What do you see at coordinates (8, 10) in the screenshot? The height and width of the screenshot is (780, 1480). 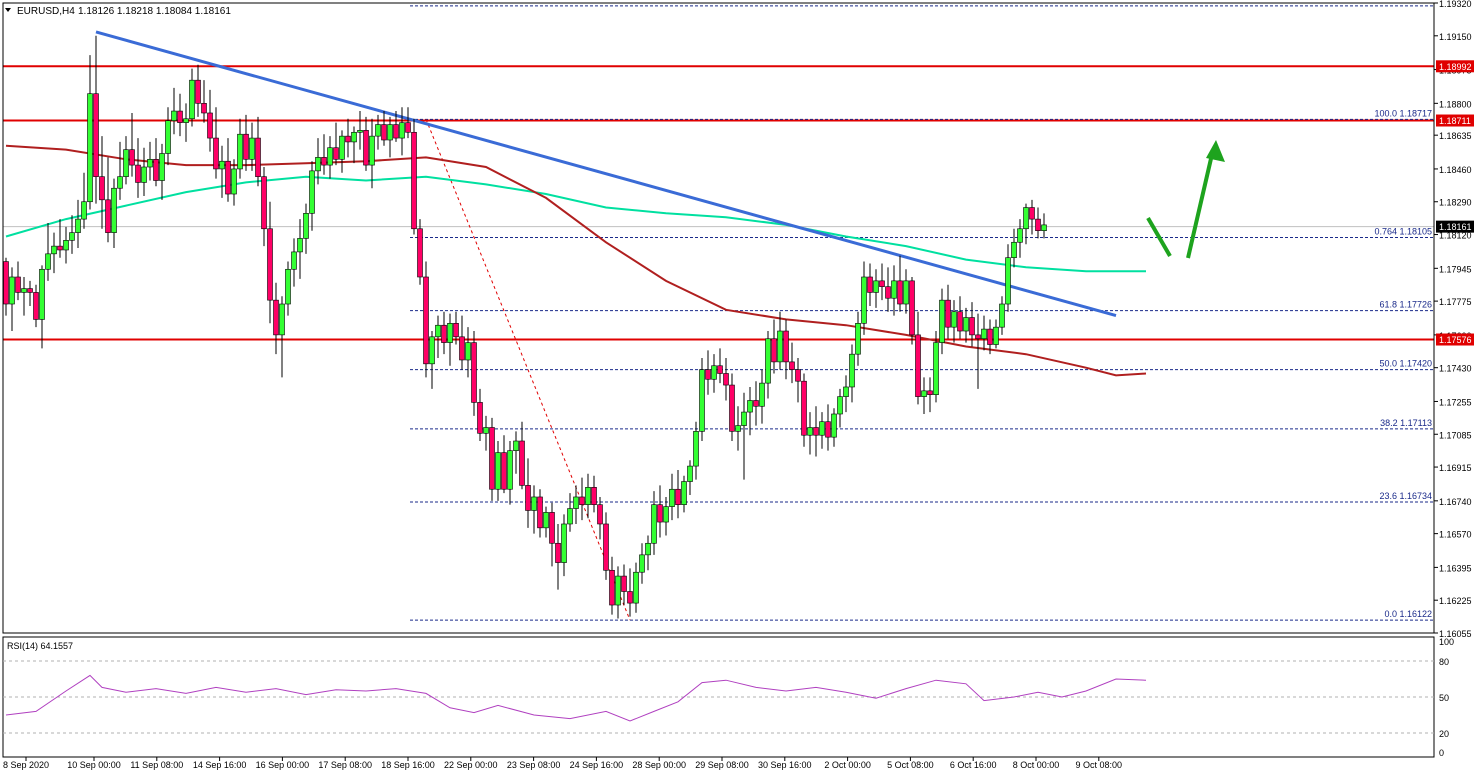 I see `dropdown-triangle-icon` at bounding box center [8, 10].